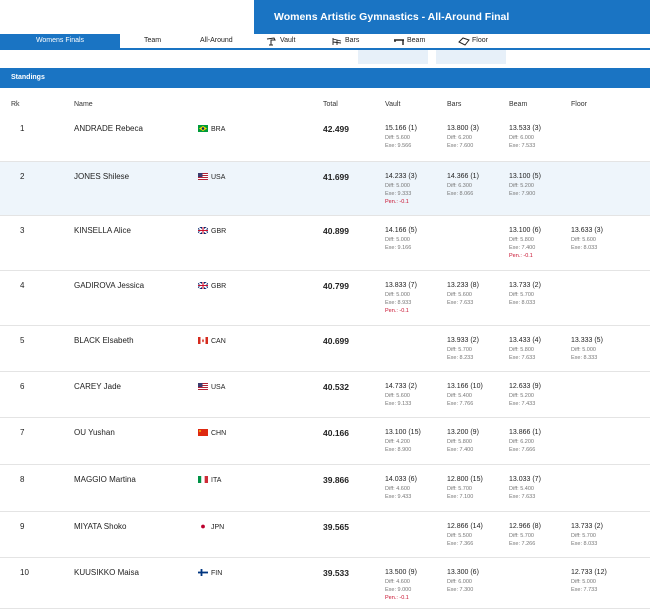 Image resolution: width=650 pixels, height=609 pixels. What do you see at coordinates (521, 239) in the screenshot?
I see `beam-difficulty: Diff: 5.800` at bounding box center [521, 239].